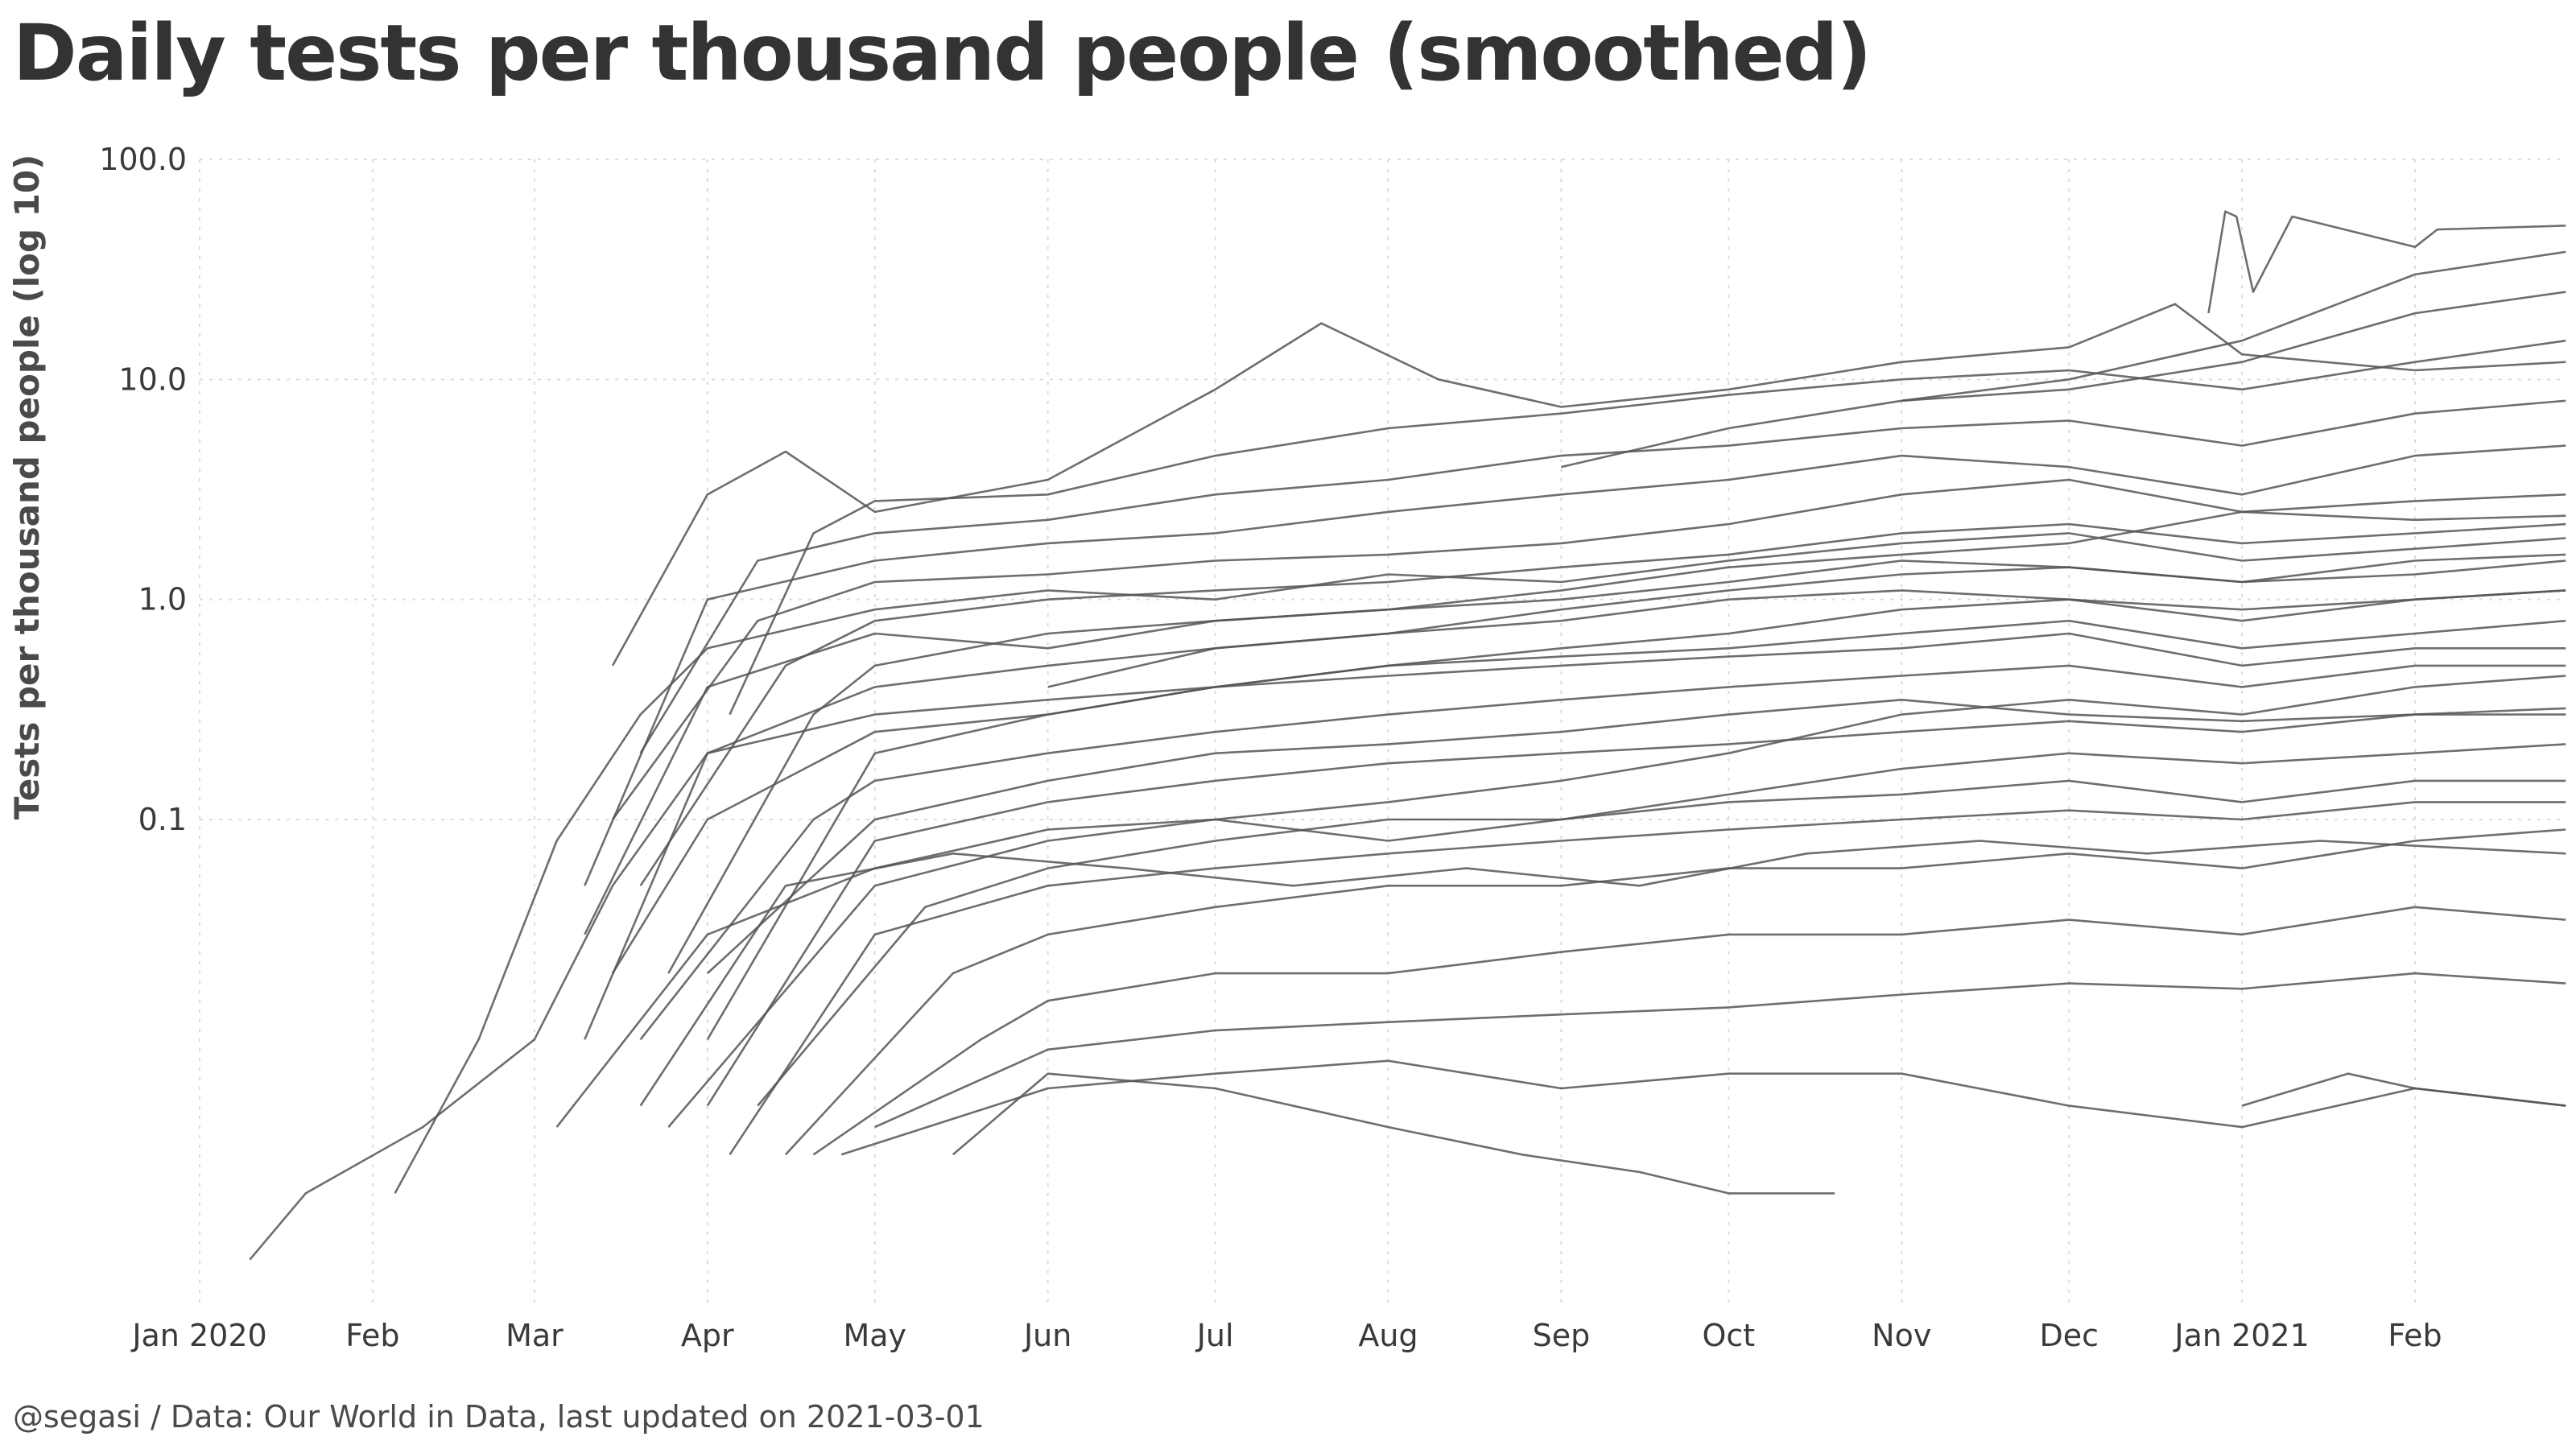  Describe the element at coordinates (27, 487) in the screenshot. I see `y-axis-title: Tests per thousand people (log 10)` at that location.